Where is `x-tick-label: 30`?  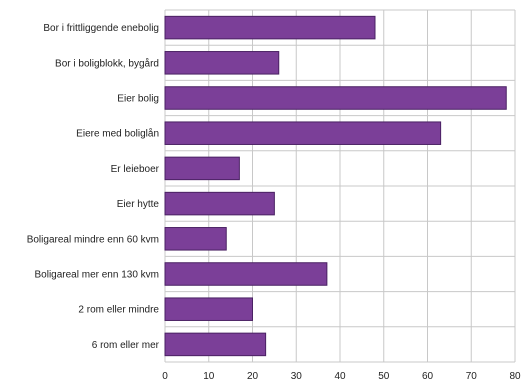 x-tick-label: 30 is located at coordinates (297, 376).